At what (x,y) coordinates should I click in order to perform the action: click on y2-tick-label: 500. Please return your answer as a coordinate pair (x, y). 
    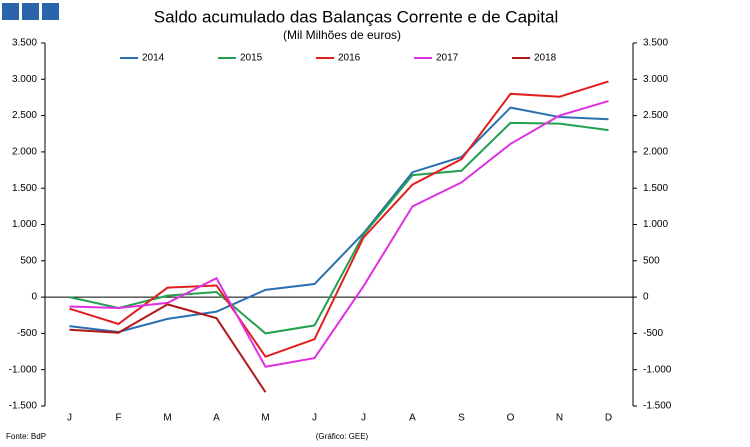
    Looking at the image, I should click on (651, 260).